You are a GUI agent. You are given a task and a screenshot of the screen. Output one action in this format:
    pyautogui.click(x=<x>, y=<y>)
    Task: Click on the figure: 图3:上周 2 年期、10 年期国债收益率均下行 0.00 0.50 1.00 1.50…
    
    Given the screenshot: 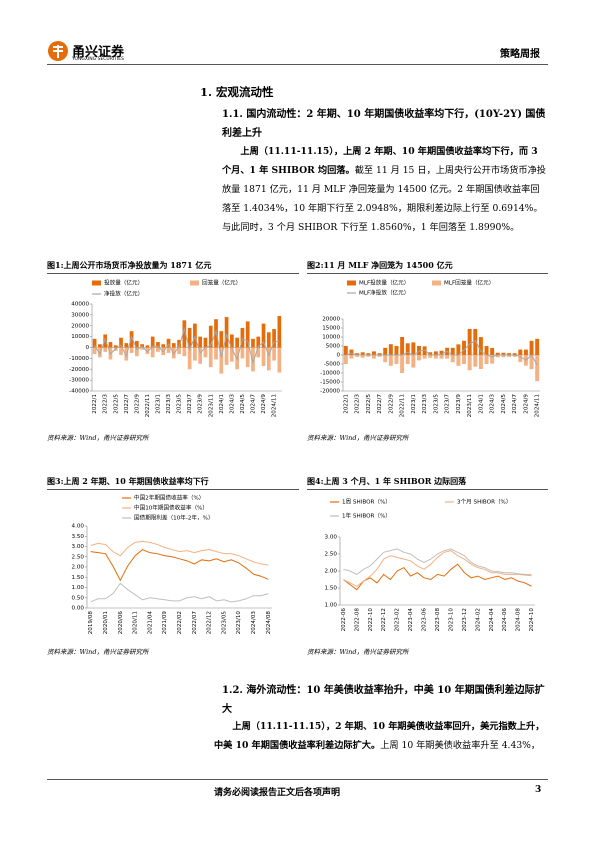 What is the action you would take?
    pyautogui.click(x=173, y=566)
    